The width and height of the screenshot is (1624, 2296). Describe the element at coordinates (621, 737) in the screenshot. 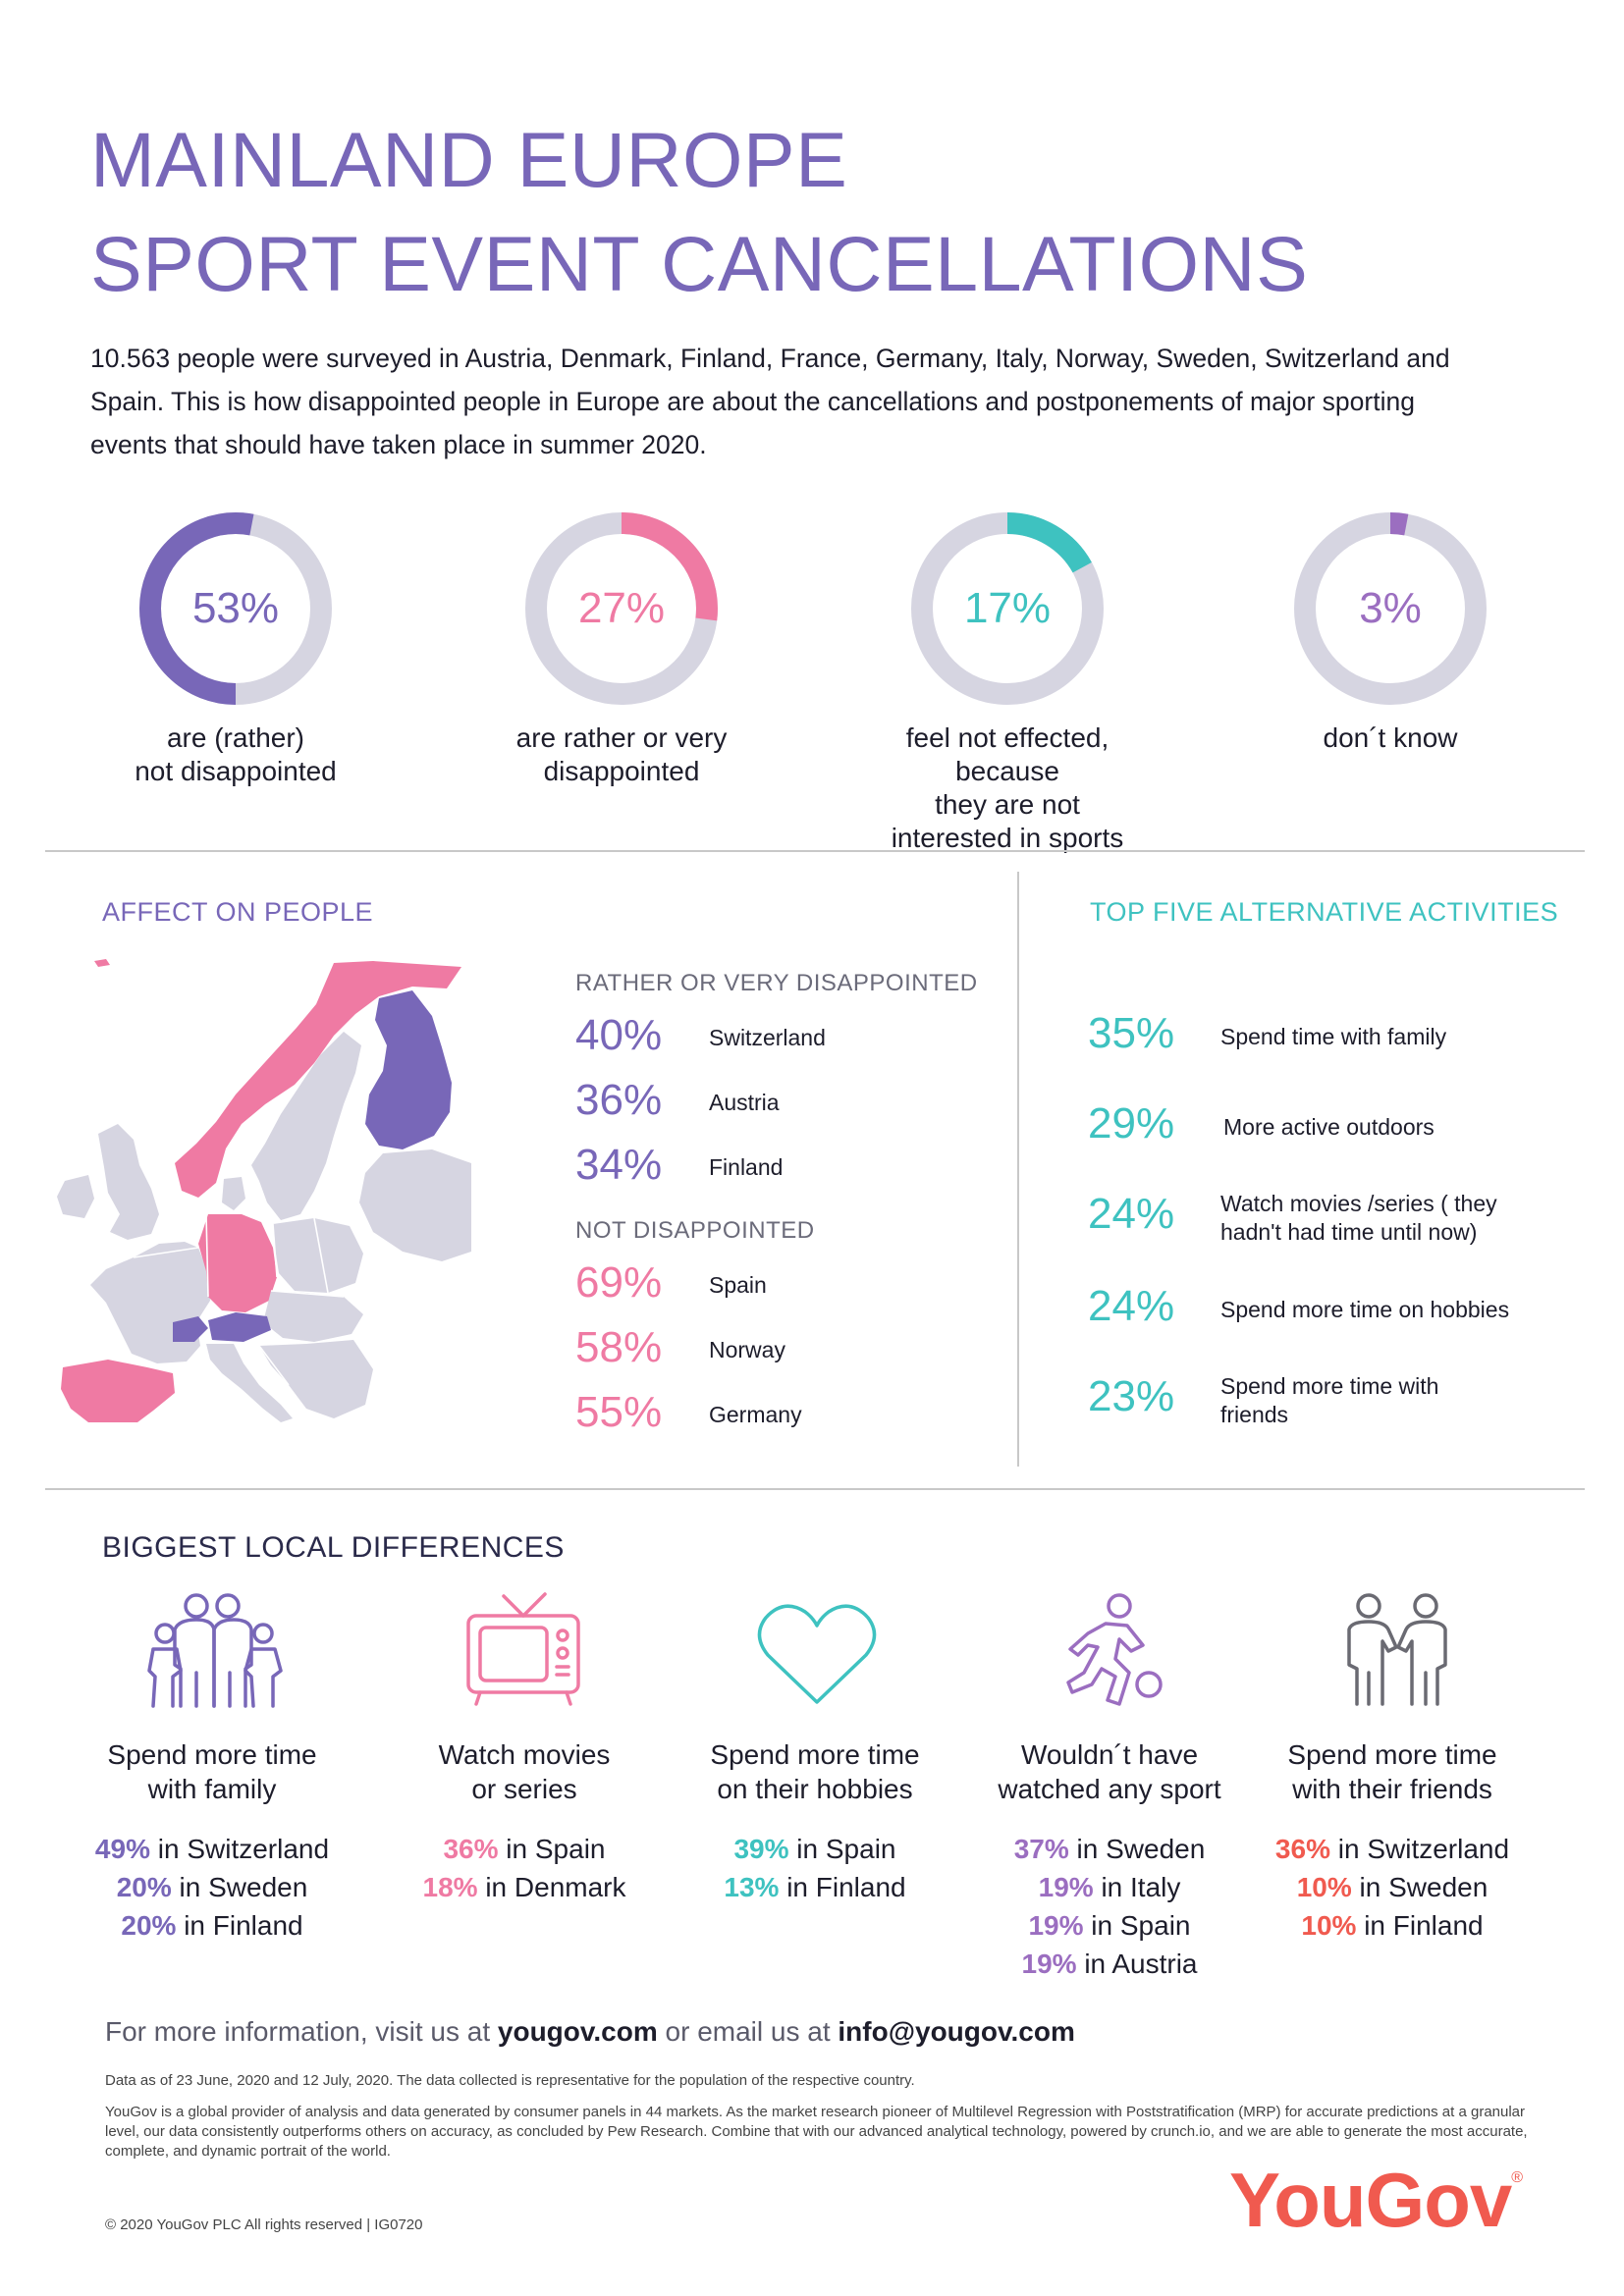

I see `donut-caption-line: are rather or very` at that location.